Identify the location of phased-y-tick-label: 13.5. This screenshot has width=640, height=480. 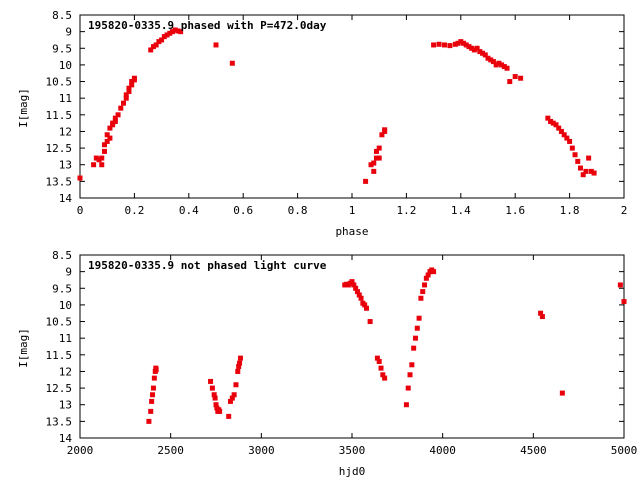
(59, 181).